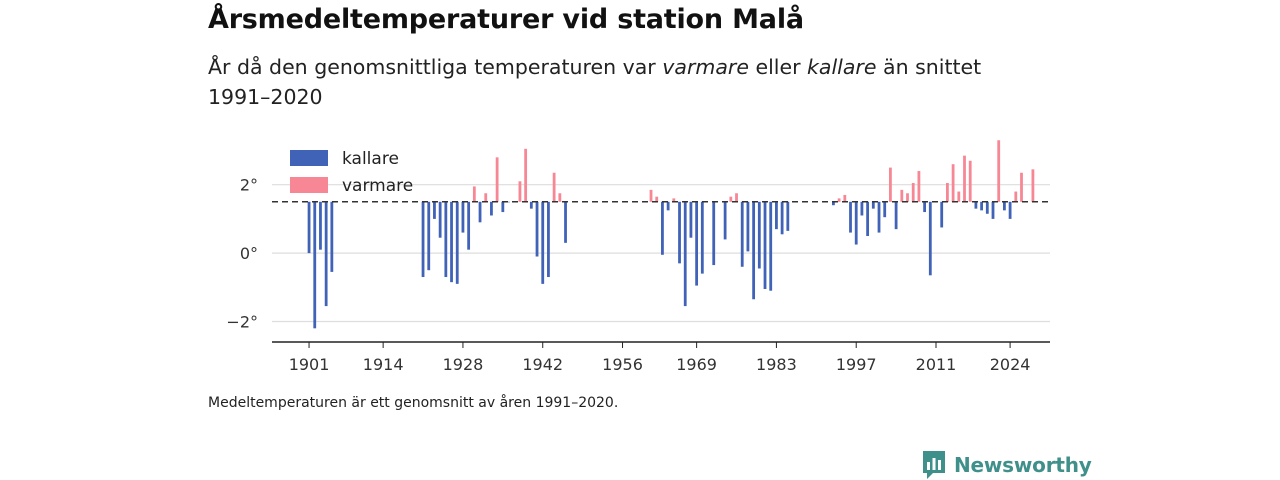  Describe the element at coordinates (856, 364) in the screenshot. I see `x-tick-label: 1997` at that location.